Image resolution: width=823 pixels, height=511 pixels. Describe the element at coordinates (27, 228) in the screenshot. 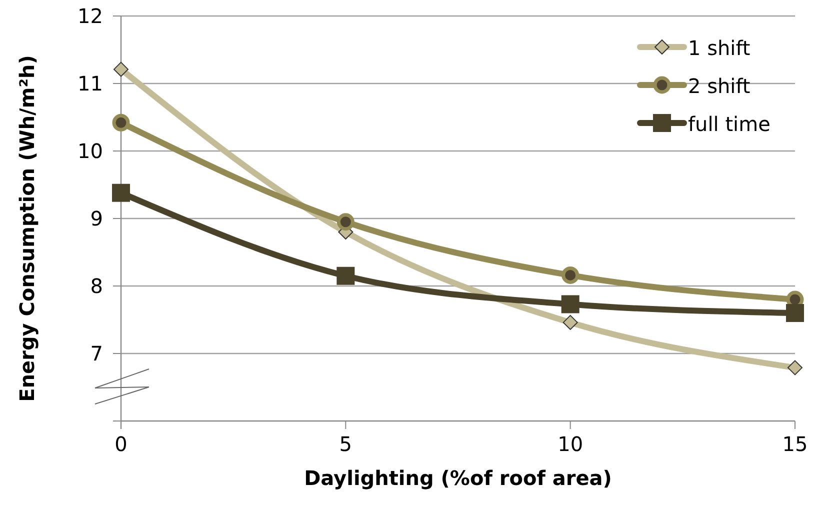

I see `y-axis-title: Energy Consumption (Wh/m²h)` at that location.